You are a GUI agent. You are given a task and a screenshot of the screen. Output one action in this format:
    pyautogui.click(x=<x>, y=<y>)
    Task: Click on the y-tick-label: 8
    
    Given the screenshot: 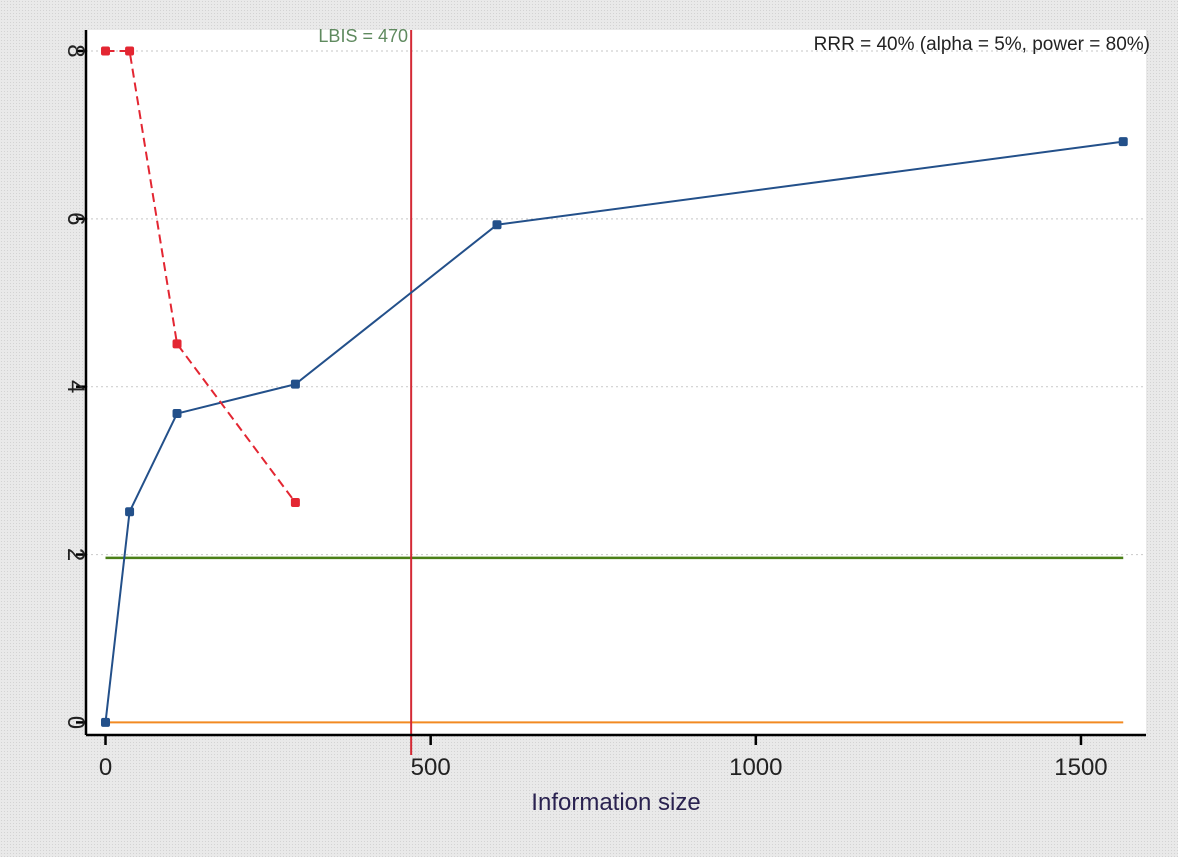 What is the action you would take?
    pyautogui.click(x=75, y=50)
    